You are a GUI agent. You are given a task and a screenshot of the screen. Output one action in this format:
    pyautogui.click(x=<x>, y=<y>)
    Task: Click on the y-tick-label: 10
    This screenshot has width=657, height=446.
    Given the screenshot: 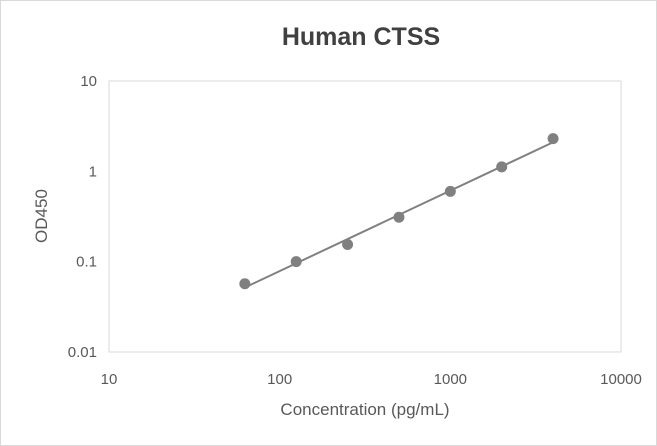 What is the action you would take?
    pyautogui.click(x=88, y=81)
    